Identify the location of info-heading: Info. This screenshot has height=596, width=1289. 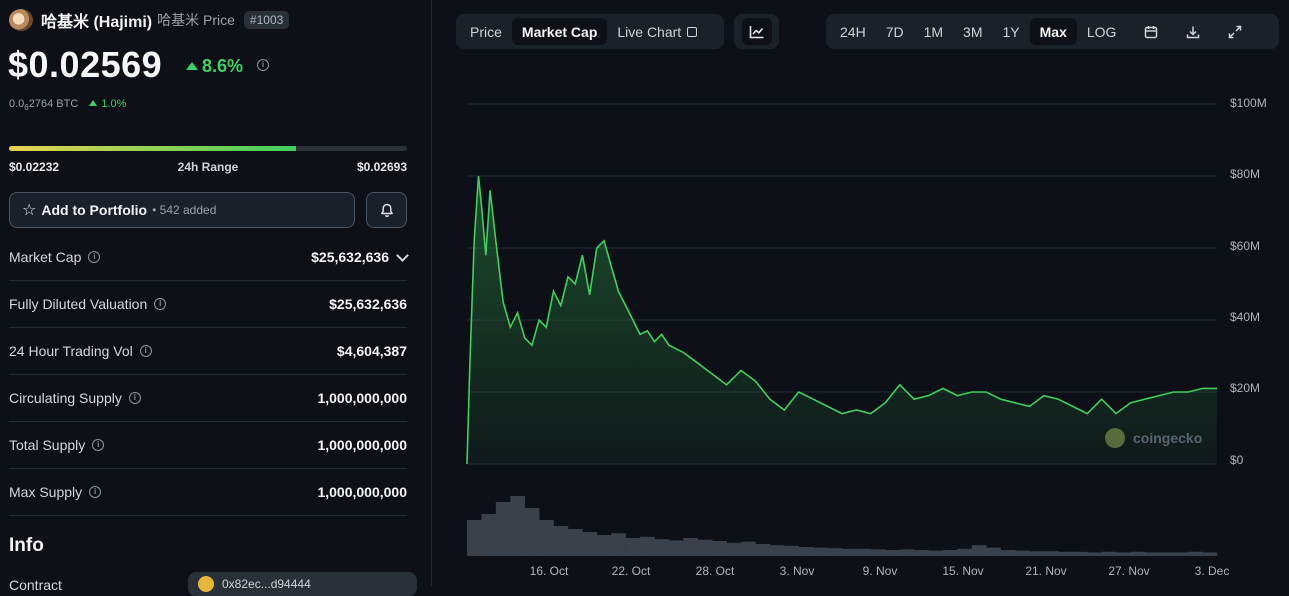
(26, 545).